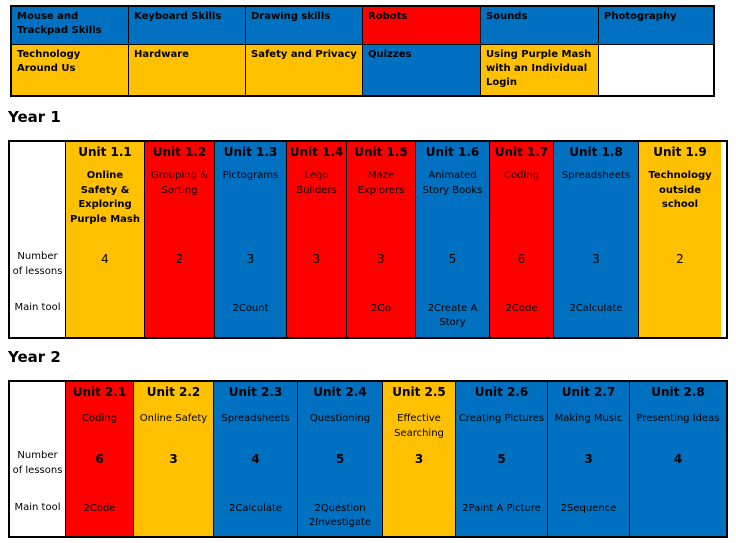 The height and width of the screenshot is (543, 736). What do you see at coordinates (316, 183) in the screenshot?
I see `unit-name: Lego Builders` at bounding box center [316, 183].